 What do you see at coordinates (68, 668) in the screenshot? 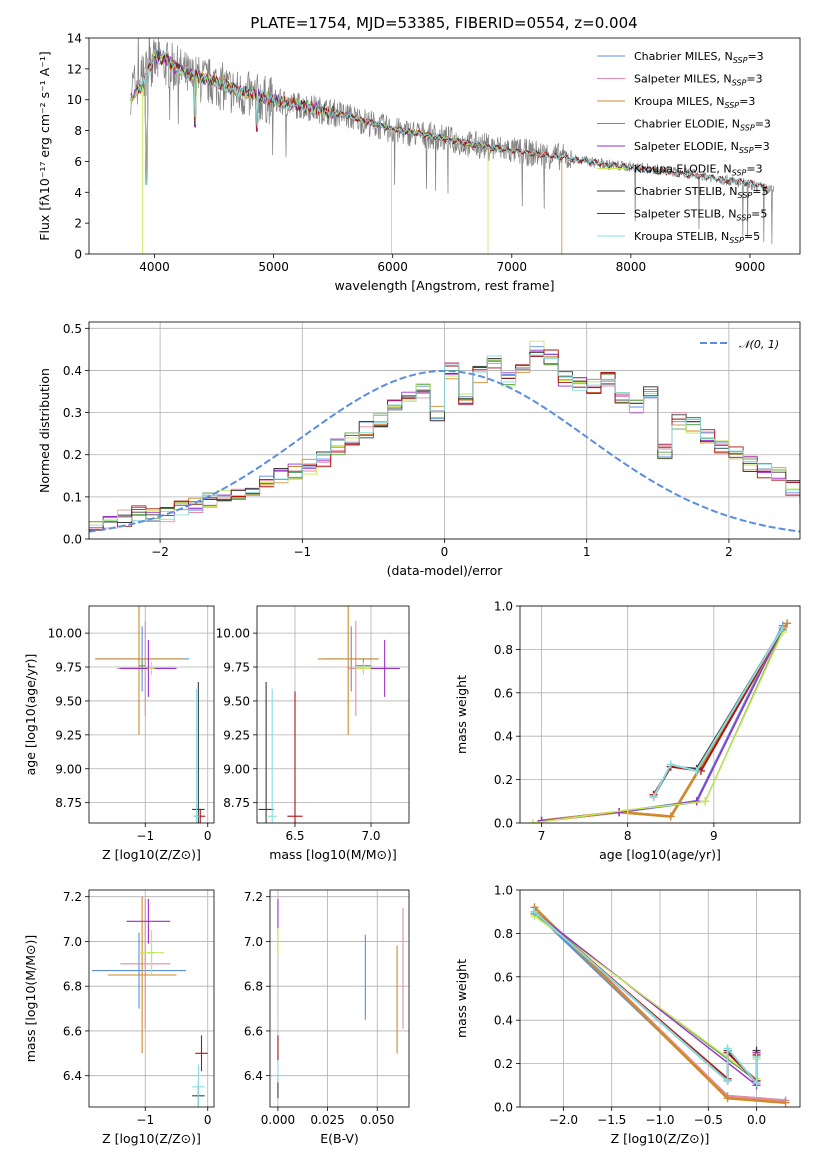
I see `y-tick-label: 9.75` at bounding box center [68, 668].